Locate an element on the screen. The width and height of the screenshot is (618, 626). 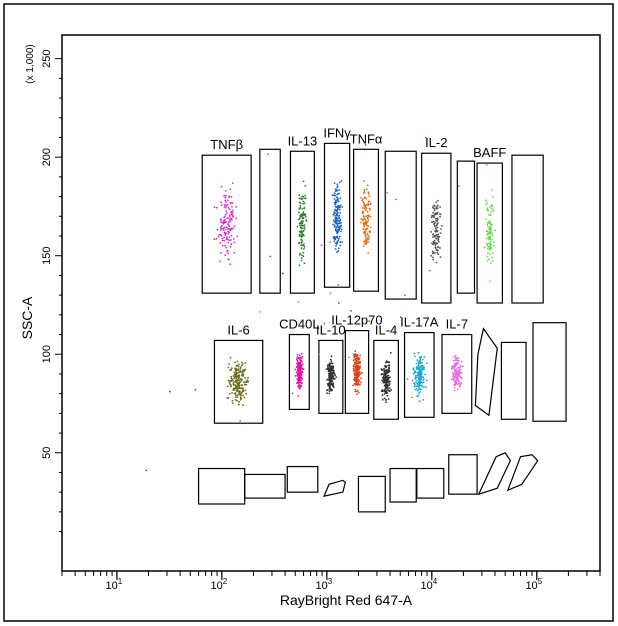
gate-il17a is located at coordinates (419, 374).